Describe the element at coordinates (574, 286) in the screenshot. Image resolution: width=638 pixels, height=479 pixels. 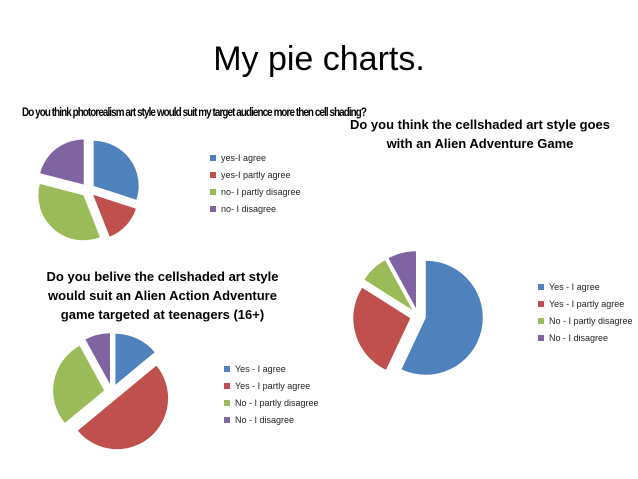
I see `chart-2-legend-label: Yes - I agree` at that location.